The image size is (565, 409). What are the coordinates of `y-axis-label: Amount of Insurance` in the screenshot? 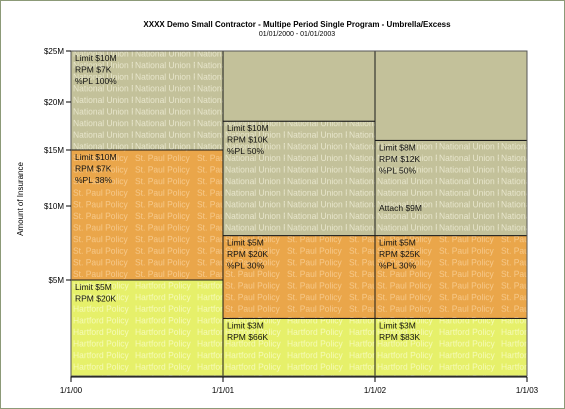 It's located at (20, 199).